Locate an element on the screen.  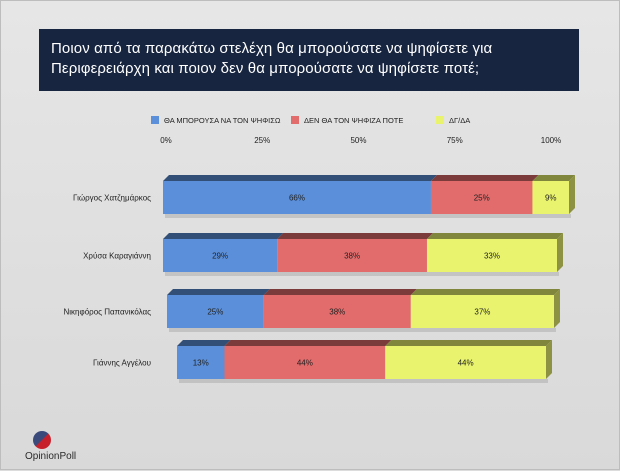
x-tick-label: 50% is located at coordinates (358, 140).